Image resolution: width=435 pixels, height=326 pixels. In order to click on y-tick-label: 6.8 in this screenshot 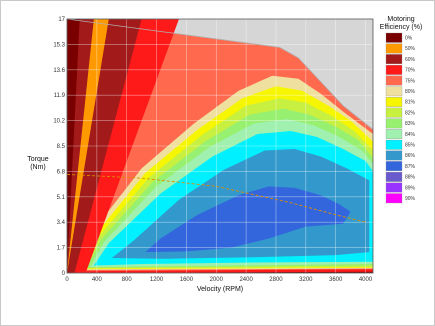, I will do `click(61, 172)`.